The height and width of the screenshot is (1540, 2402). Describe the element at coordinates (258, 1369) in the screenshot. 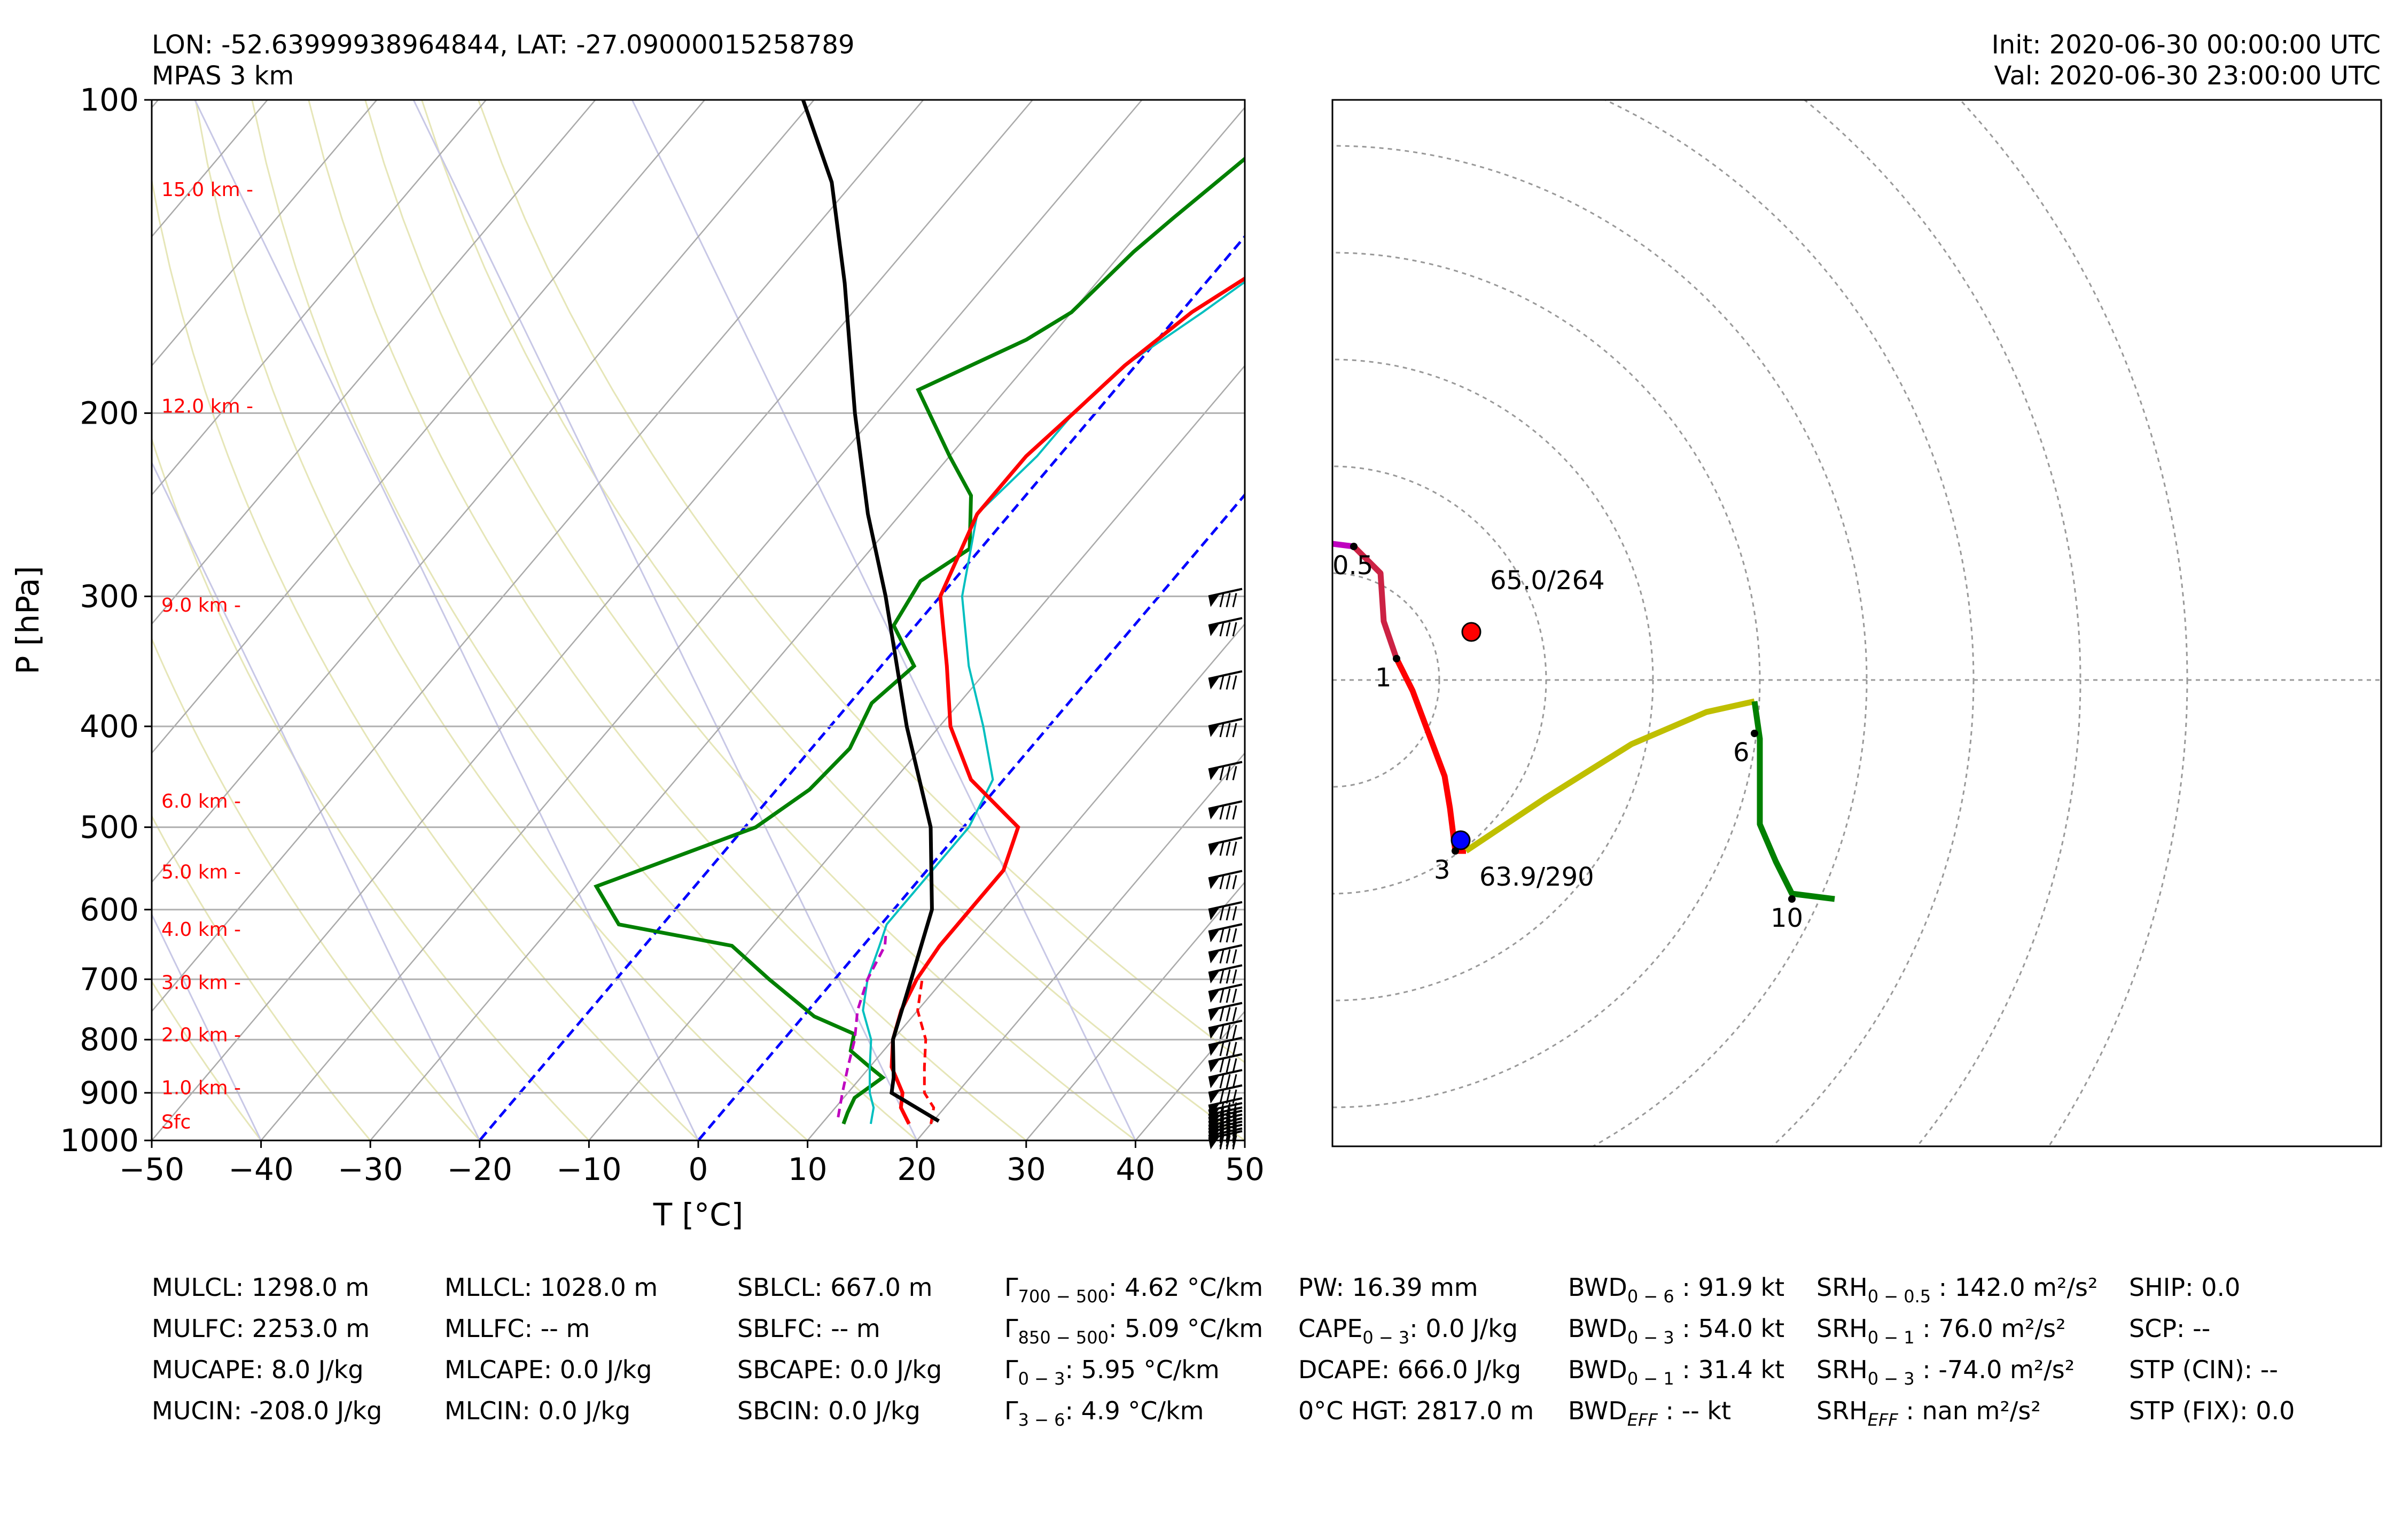

I see `index-value: MUCAPE: 8.0 J/kg` at that location.